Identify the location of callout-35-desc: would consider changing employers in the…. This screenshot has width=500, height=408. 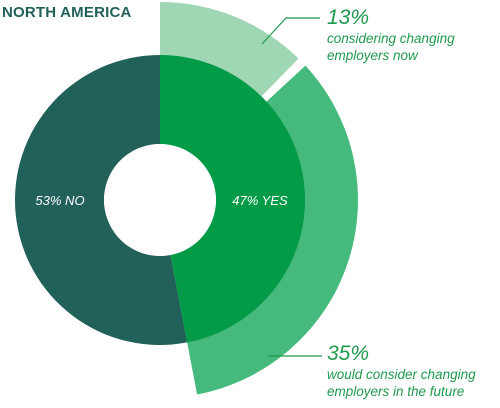
(401, 383).